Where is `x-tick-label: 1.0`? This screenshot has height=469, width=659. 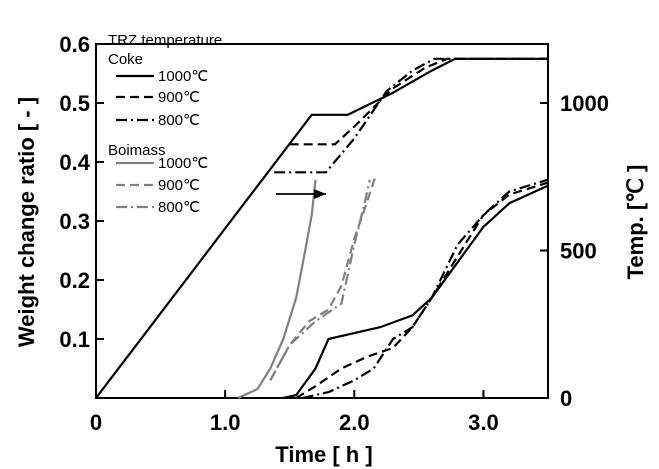
x-tick-label: 1.0 is located at coordinates (225, 422).